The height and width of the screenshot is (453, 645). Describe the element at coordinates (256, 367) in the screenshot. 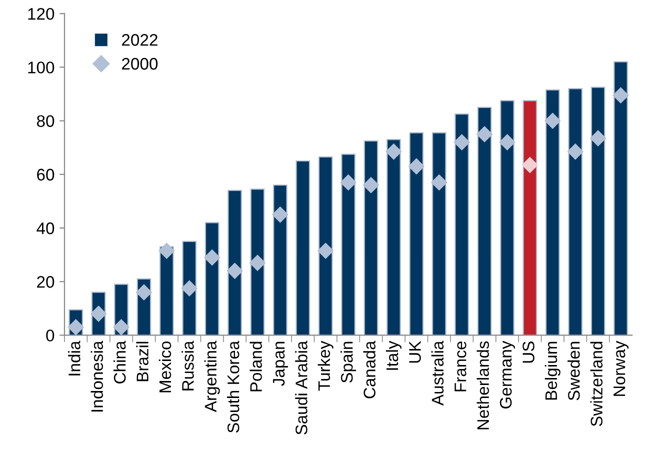

I see `x-tick-label: Poland` at that location.